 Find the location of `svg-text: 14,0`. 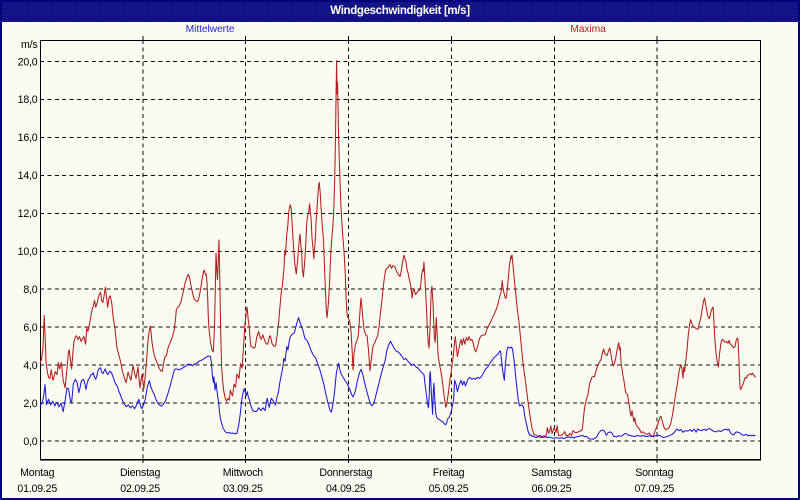

svg-text: 14,0 is located at coordinates (28, 176).